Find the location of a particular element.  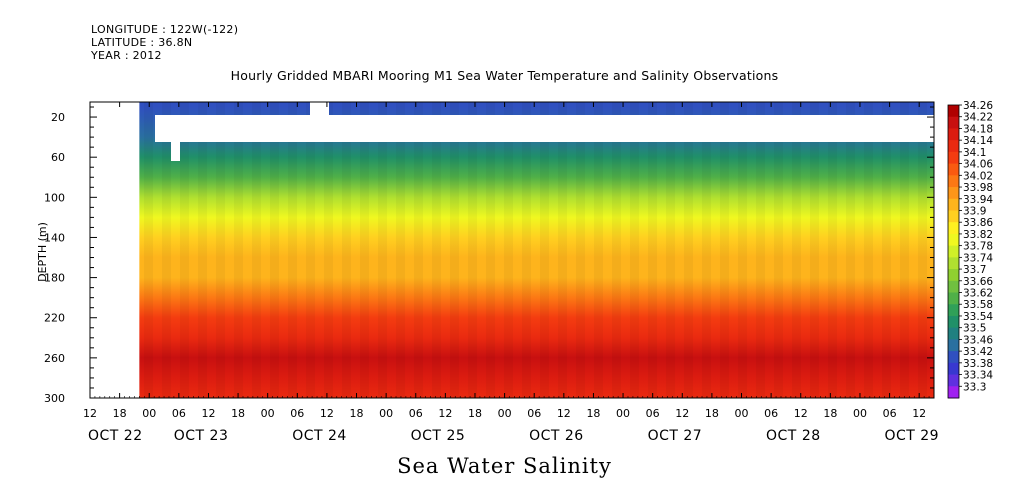

latitude-label: LATITUDE : 36.8N is located at coordinates (142, 42).